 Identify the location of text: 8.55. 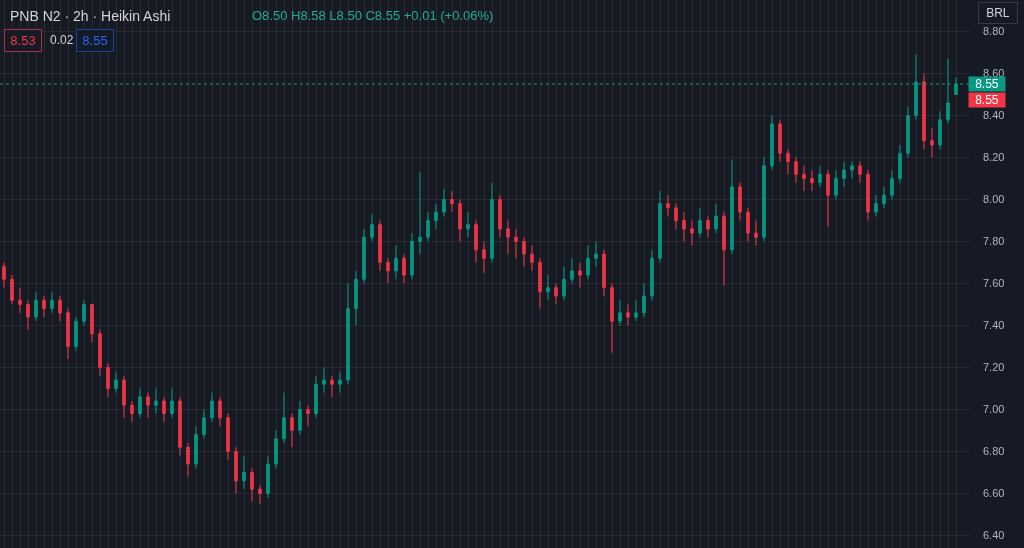
(987, 100).